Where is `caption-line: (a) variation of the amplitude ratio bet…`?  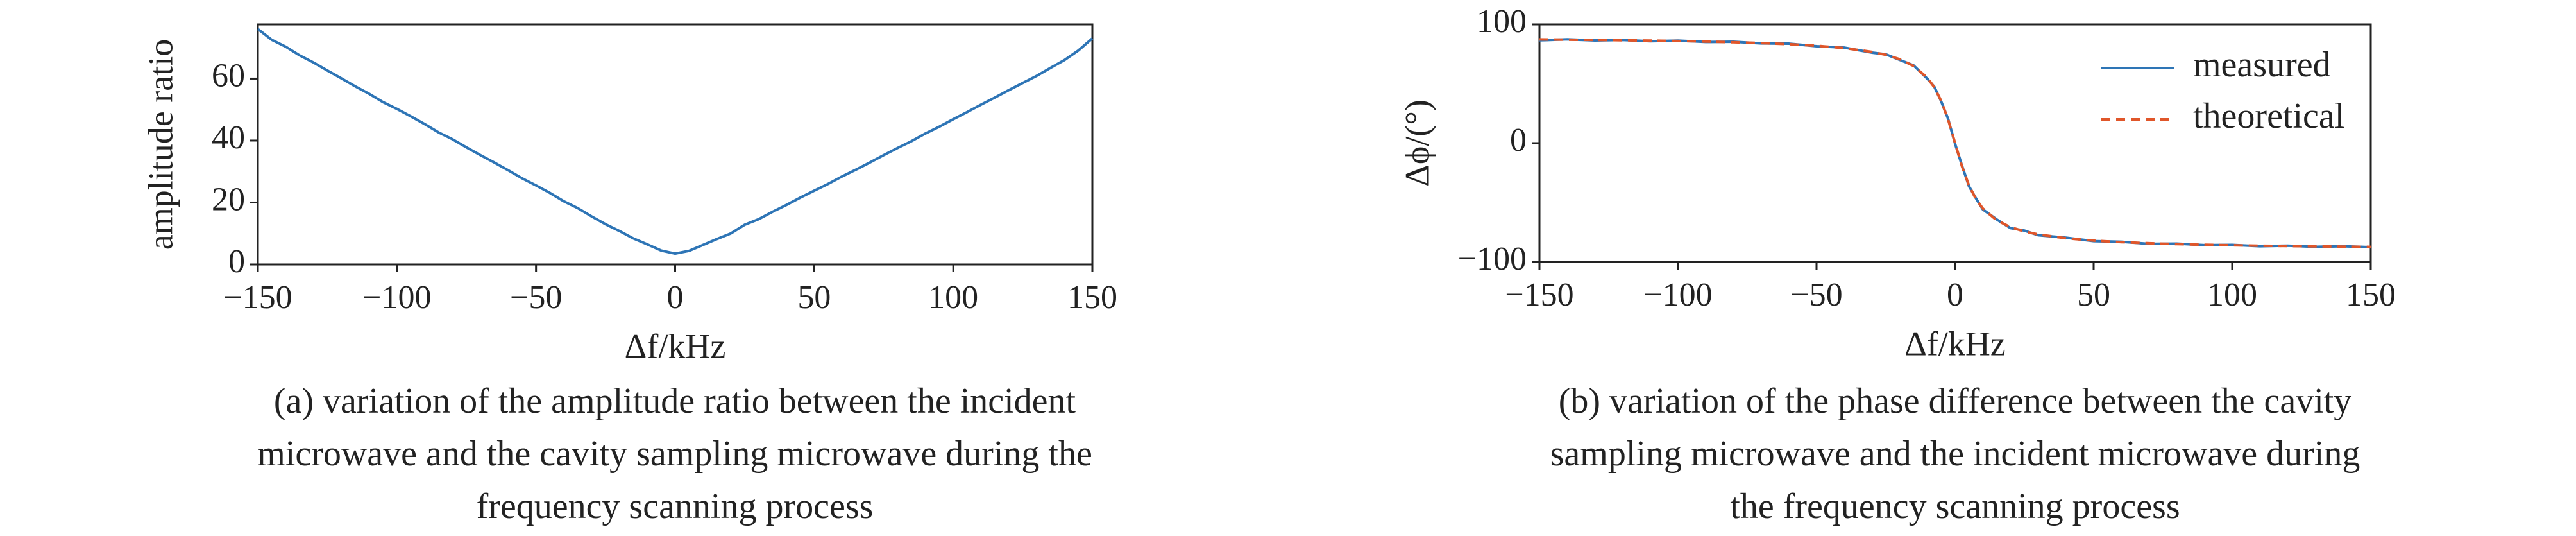 caption-line: (a) variation of the amplitude ratio bet… is located at coordinates (675, 401).